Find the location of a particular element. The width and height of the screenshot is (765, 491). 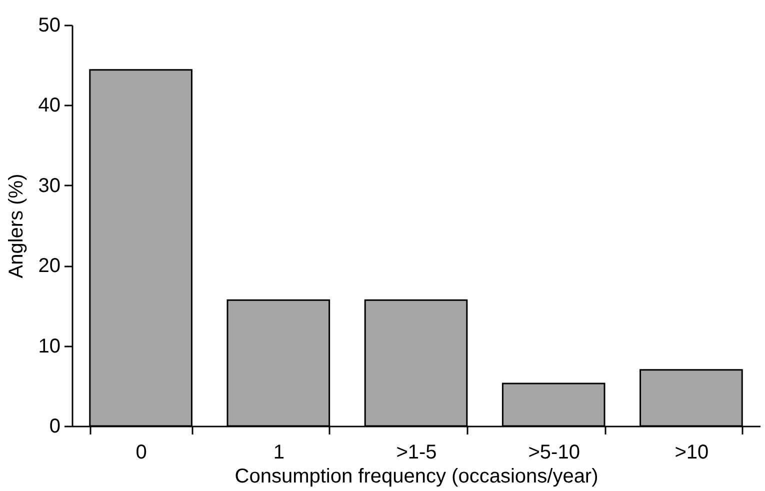

x-tick-label: 0 is located at coordinates (141, 453).